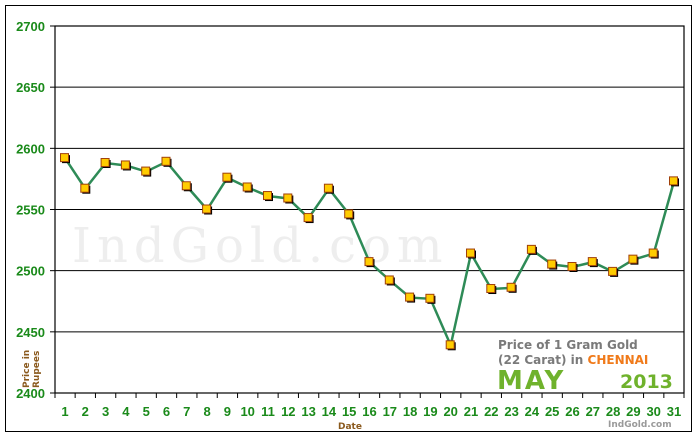 Image resolution: width=700 pixels, height=440 pixels. Describe the element at coordinates (247, 411) in the screenshot. I see `x-tick-label: 10` at that location.